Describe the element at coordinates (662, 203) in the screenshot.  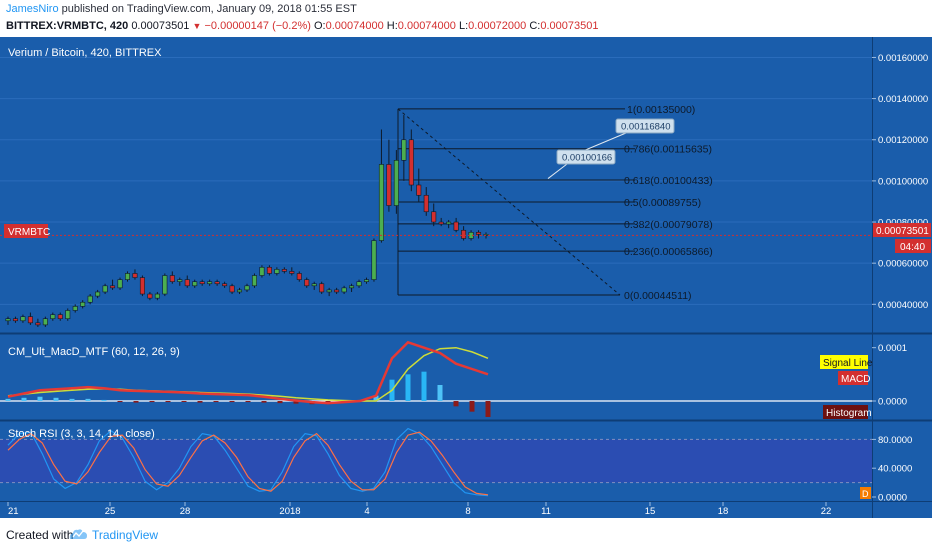
I see `fib-level-label: 0.5(0.00089755)` at that location.